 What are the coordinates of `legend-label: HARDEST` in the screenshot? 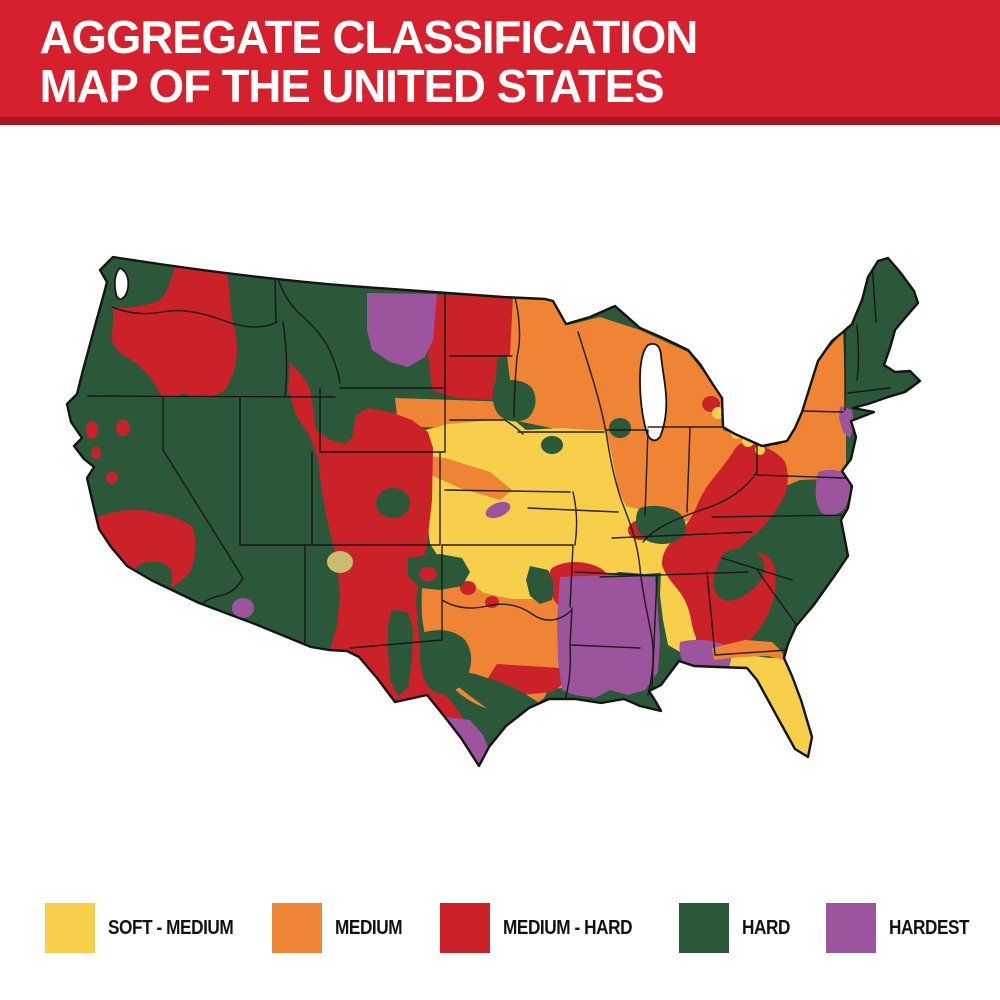 It's located at (929, 927).